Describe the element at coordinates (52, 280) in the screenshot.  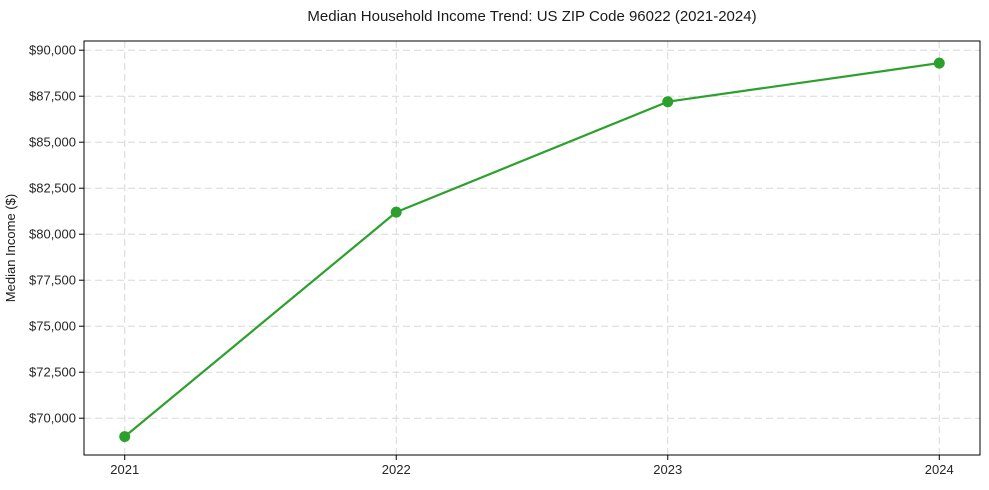
I see `y-tick-label: $77,500` at that location.